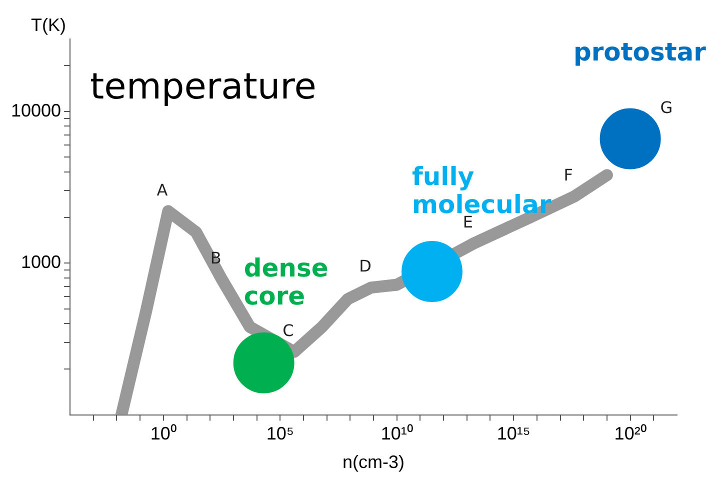 This screenshot has height=488, width=719. I want to click on annotation: A, so click(162, 190).